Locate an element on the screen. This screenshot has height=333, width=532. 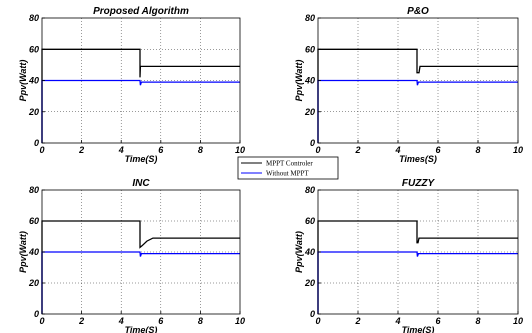
subplot-title: FUZZY is located at coordinates (419, 183).